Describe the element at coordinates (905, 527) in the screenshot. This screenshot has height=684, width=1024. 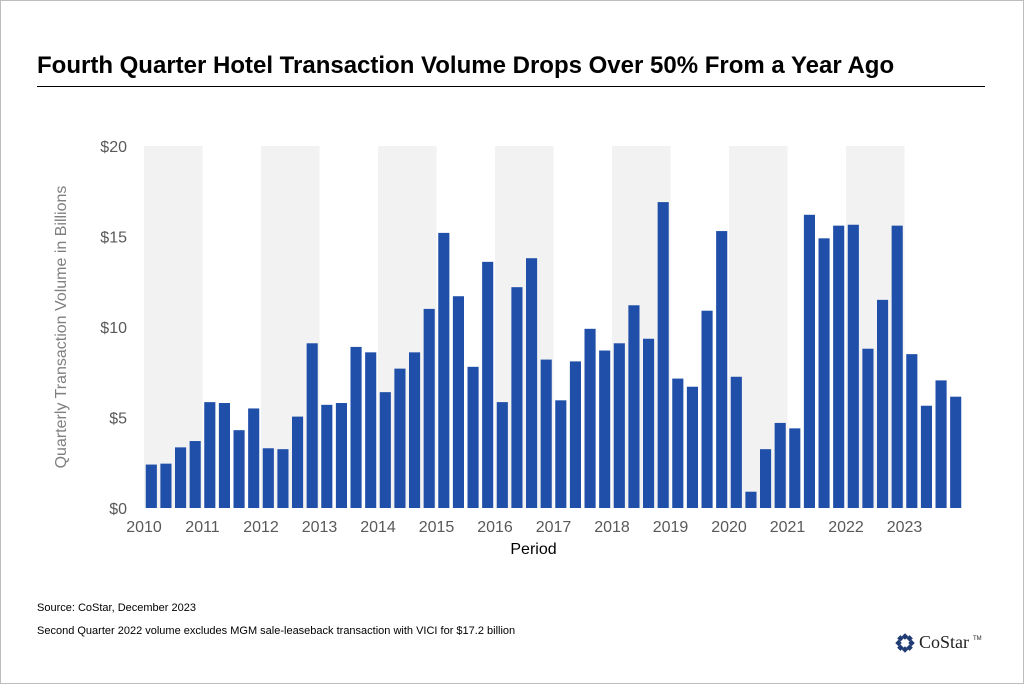
I see `x-tick-label: 2023` at that location.